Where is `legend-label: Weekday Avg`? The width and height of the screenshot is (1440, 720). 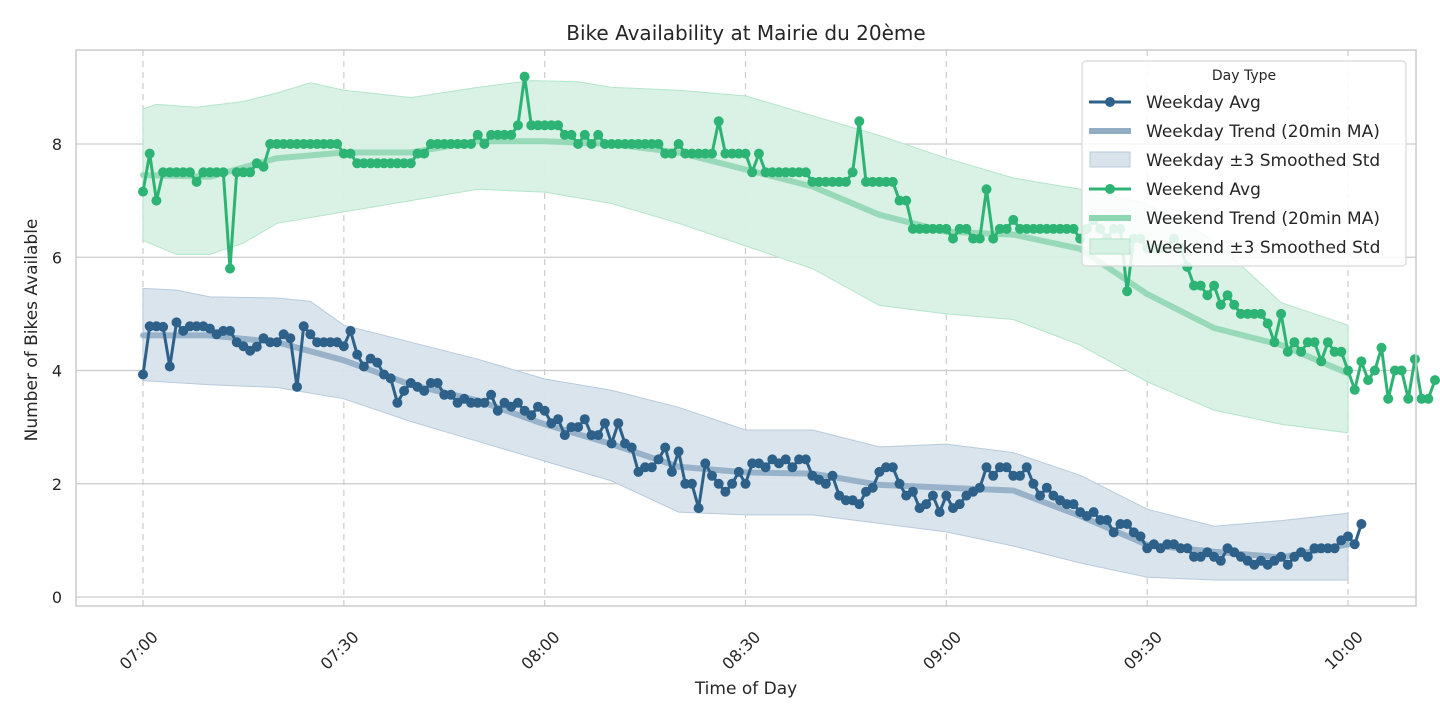 legend-label: Weekday Avg is located at coordinates (1203, 103).